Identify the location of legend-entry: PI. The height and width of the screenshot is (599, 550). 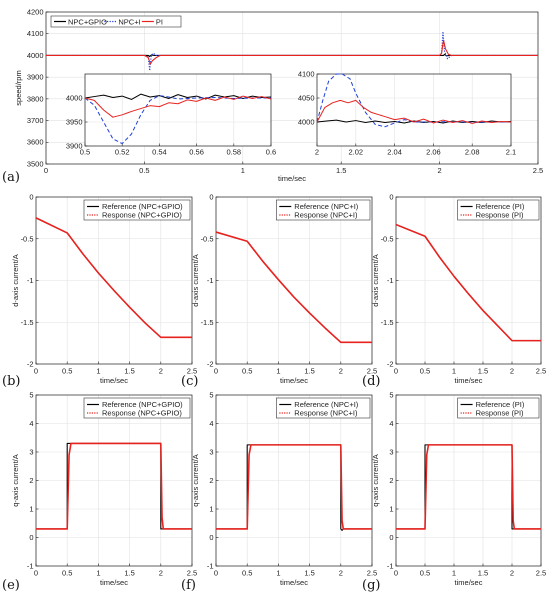
(159, 21).